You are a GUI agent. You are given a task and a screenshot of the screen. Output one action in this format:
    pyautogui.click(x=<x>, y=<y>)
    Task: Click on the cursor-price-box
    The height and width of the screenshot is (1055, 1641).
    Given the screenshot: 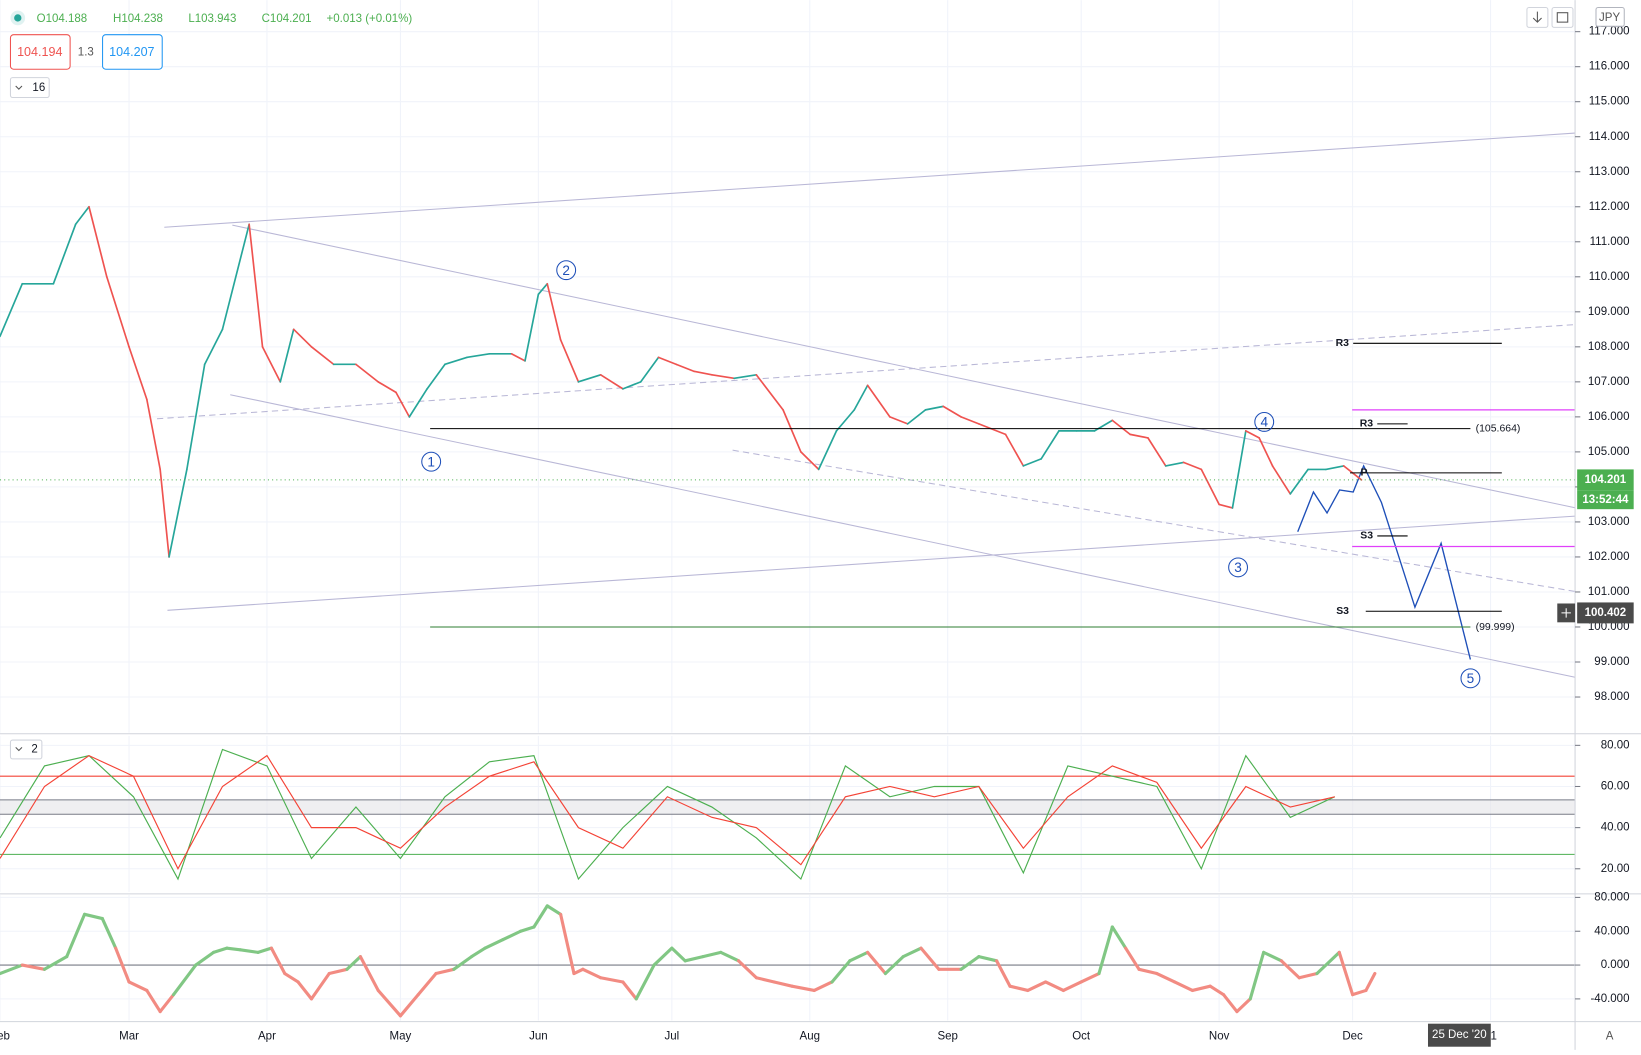 What is the action you would take?
    pyautogui.click(x=1605, y=613)
    